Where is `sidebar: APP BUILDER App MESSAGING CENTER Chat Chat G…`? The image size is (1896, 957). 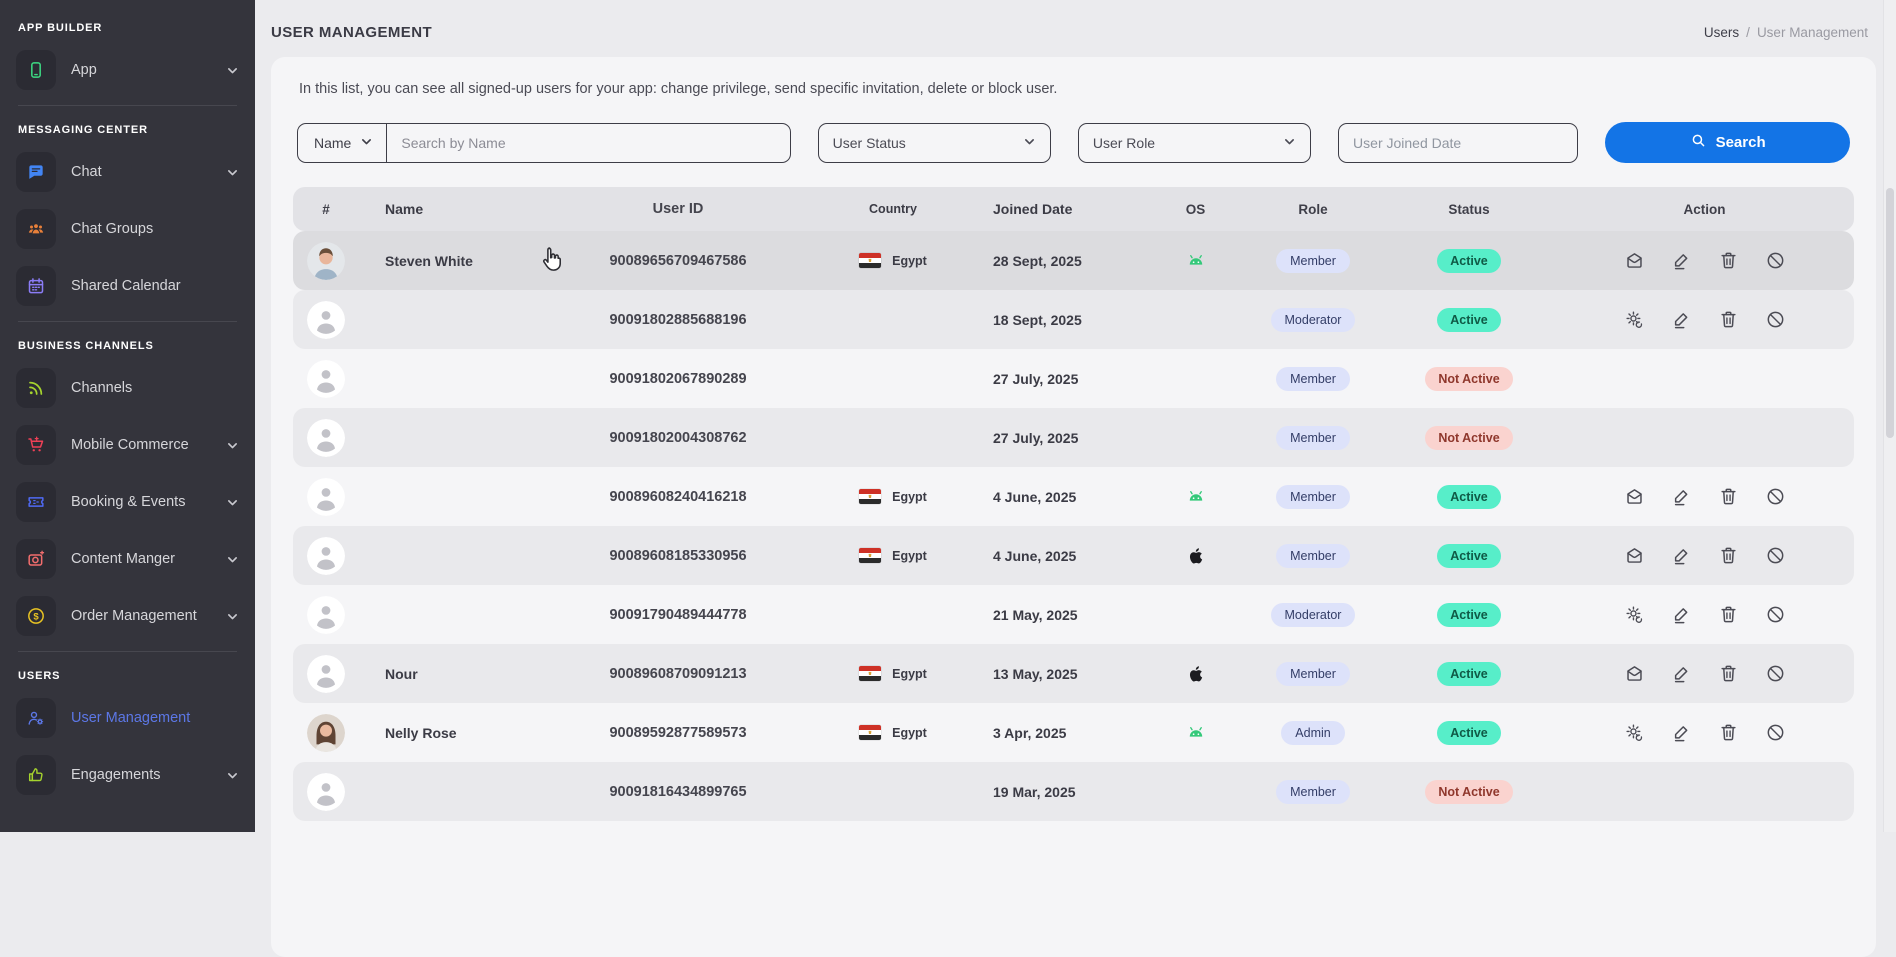 sidebar: APP BUILDER App MESSAGING CENTER Chat Chat G… is located at coordinates (127, 416).